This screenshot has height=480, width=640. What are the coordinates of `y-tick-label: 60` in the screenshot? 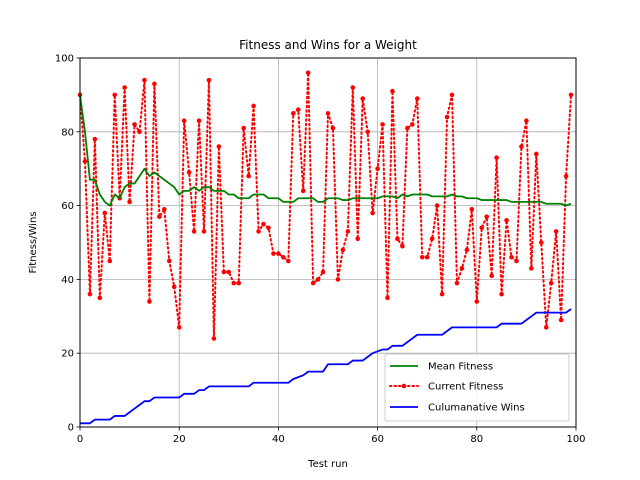 It's located at (67, 206).